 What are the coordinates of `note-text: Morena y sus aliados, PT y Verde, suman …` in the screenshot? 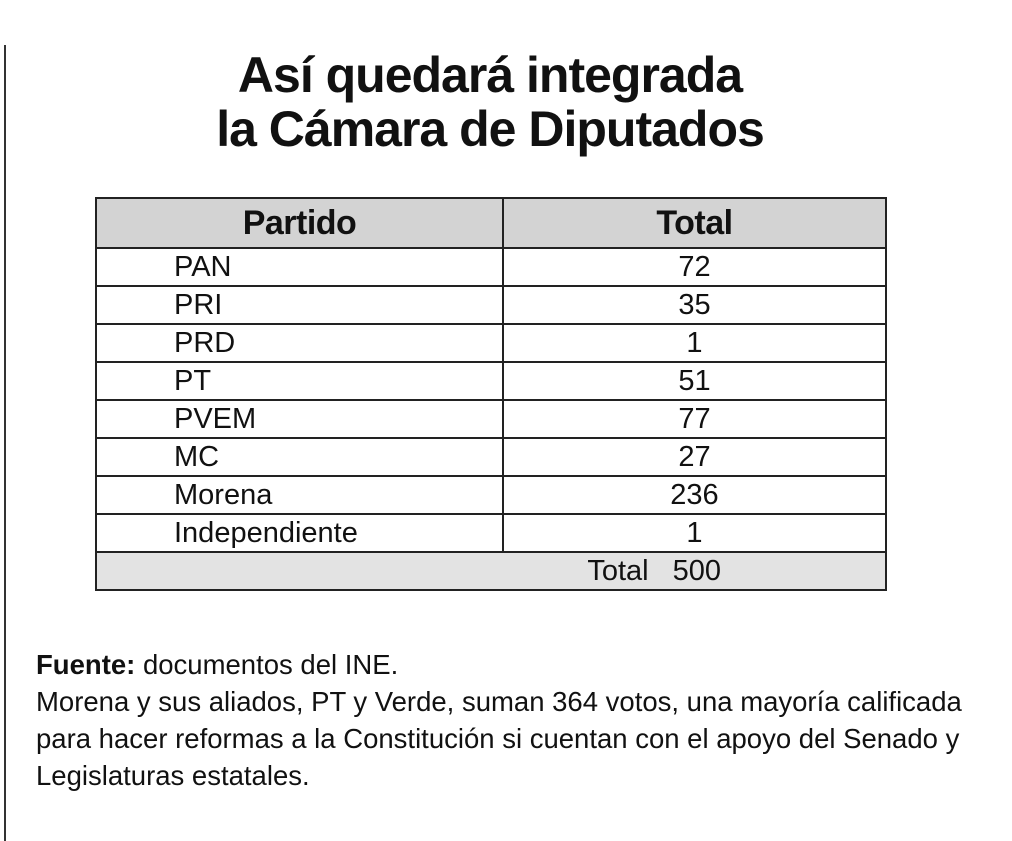 It's located at (499, 738).